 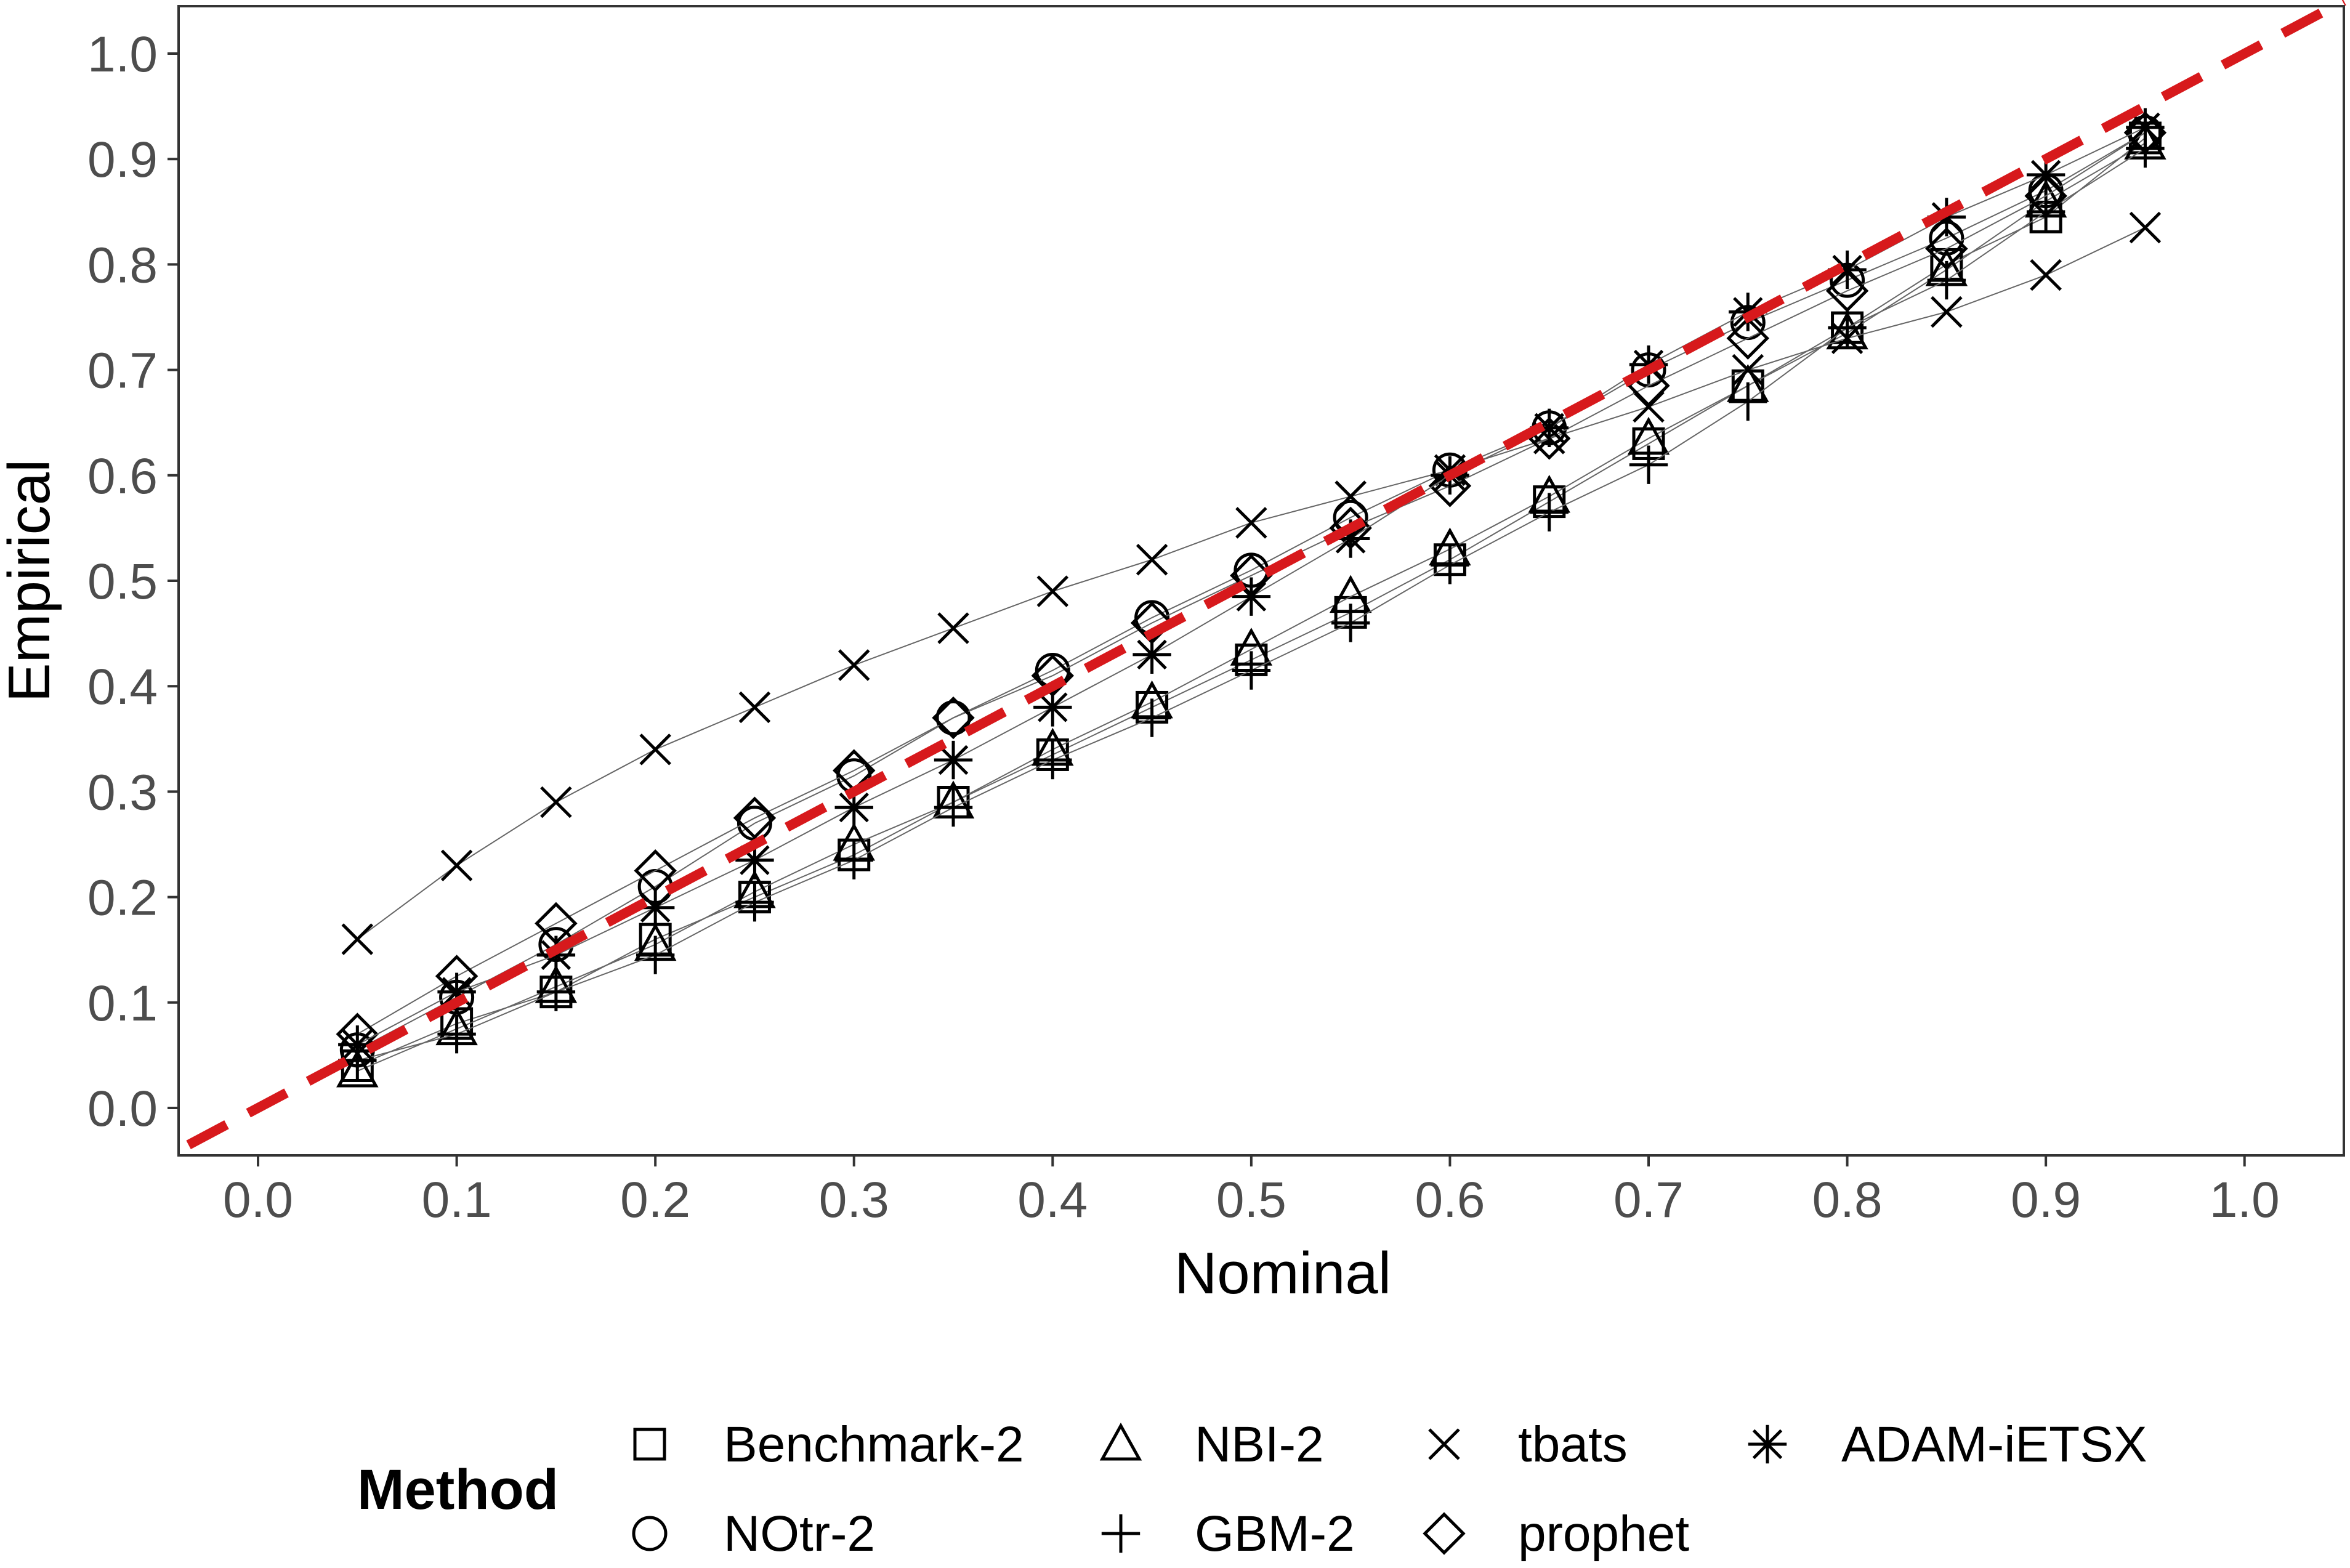 I want to click on x-tick-label: 0.9, so click(x=2046, y=1200).